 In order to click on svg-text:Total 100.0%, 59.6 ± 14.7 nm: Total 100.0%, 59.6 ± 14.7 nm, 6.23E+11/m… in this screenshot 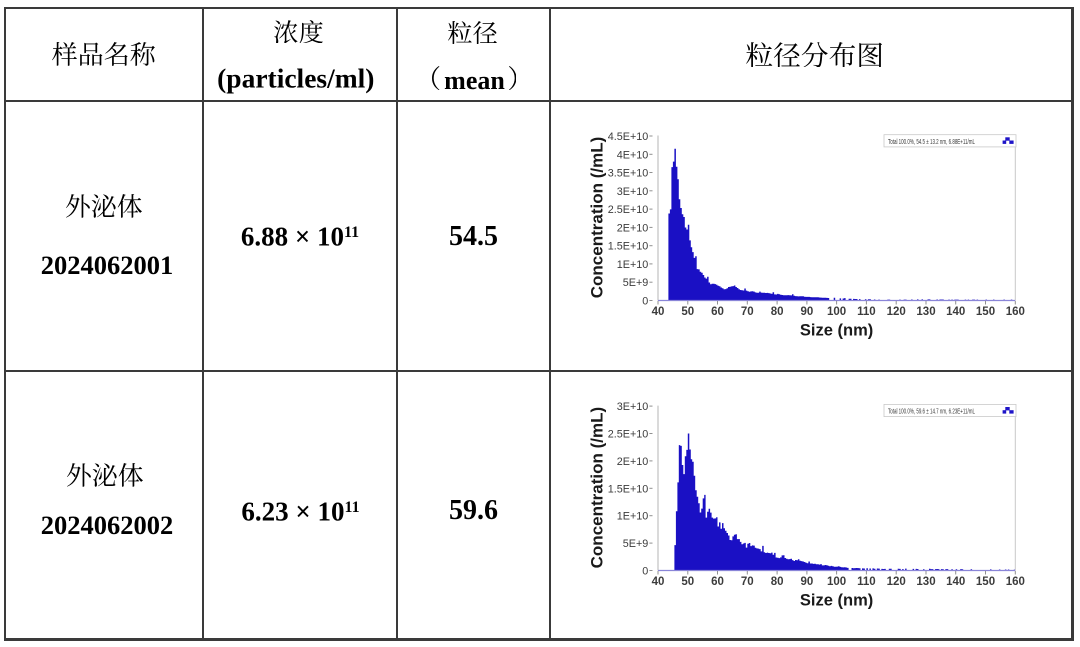, I will do `click(931, 411)`.